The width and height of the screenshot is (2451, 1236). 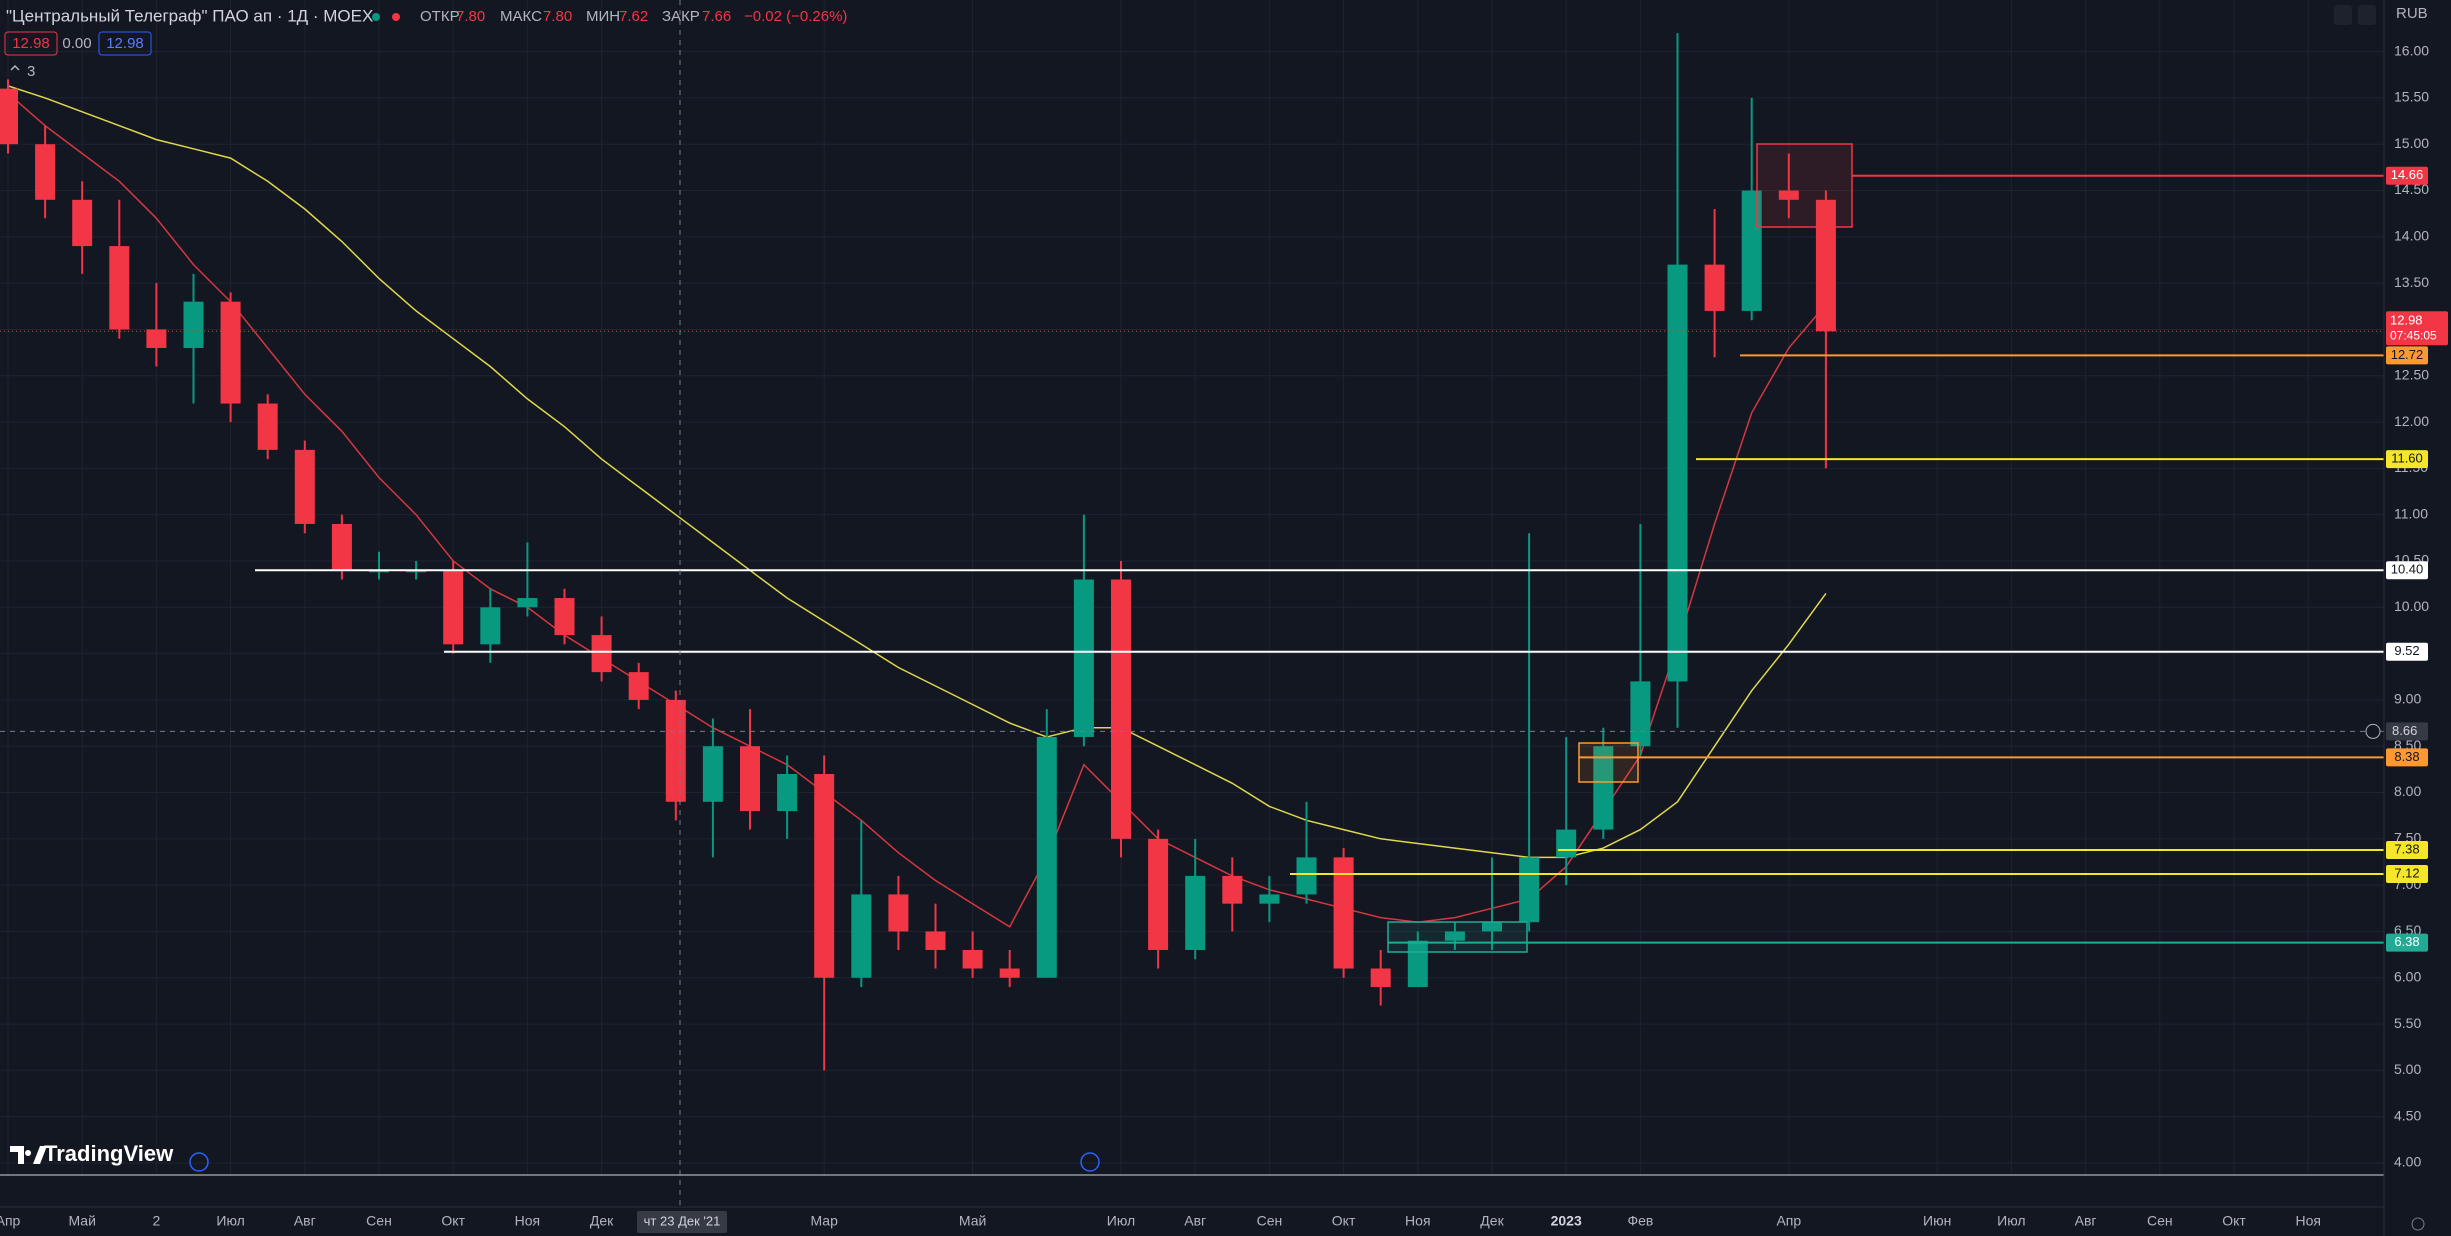 What do you see at coordinates (2406, 320) in the screenshot?
I see `last-price-label: 12.98` at bounding box center [2406, 320].